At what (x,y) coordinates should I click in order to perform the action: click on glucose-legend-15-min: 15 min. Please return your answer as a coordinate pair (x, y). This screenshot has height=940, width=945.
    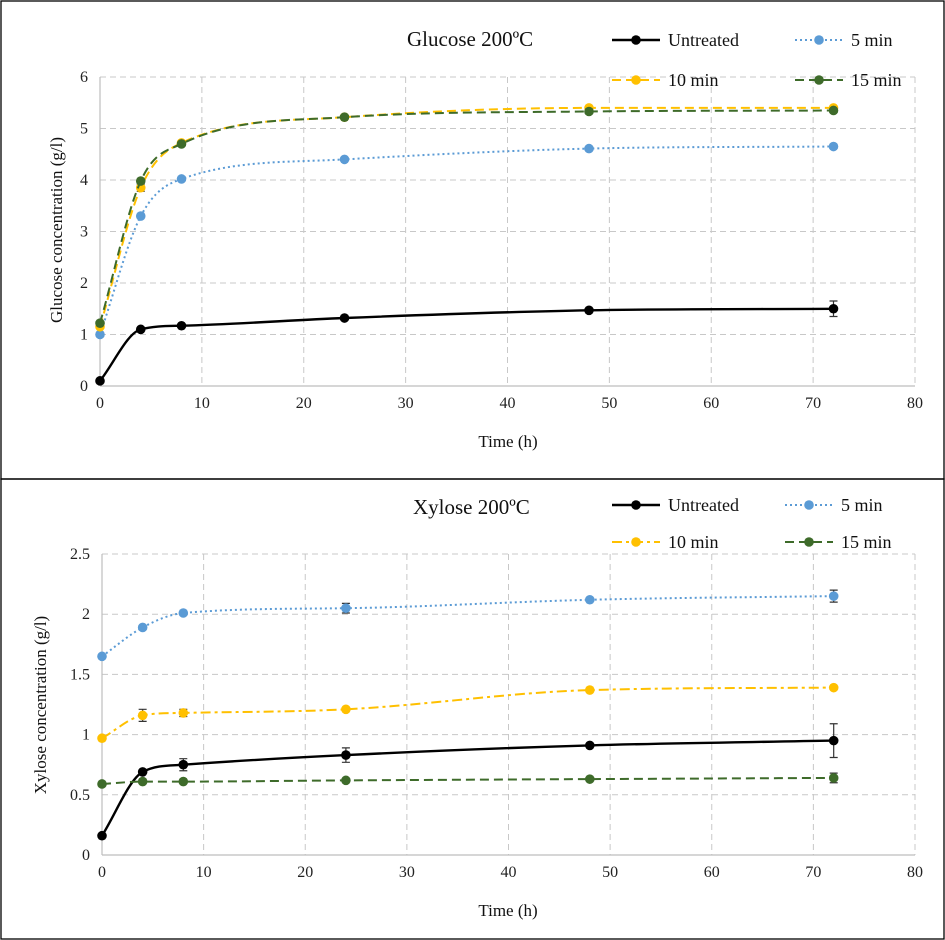
    Looking at the image, I should click on (848, 80).